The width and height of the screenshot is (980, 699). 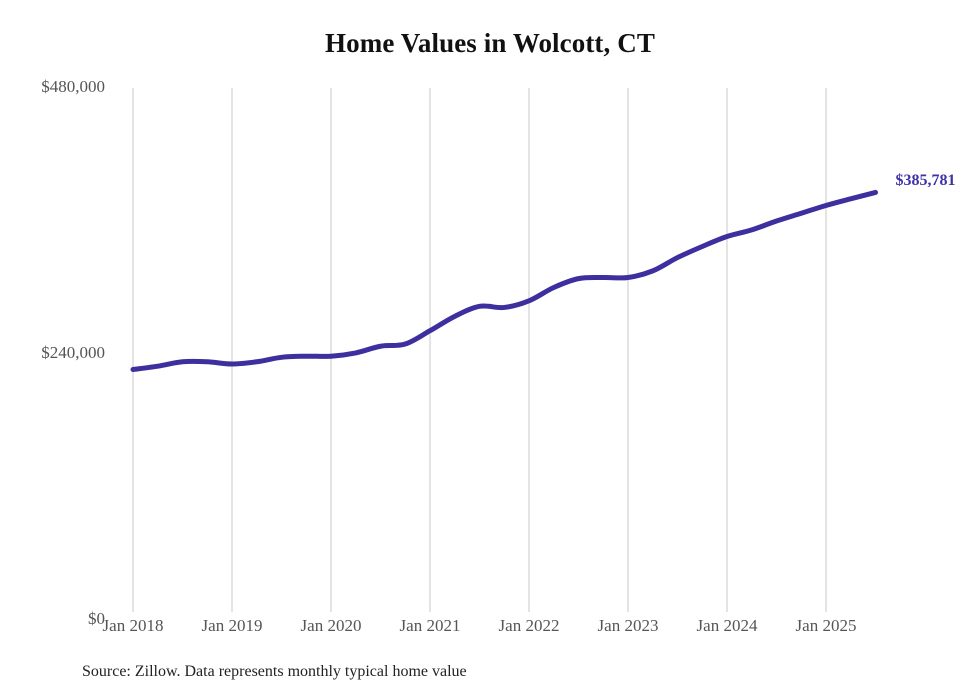 What do you see at coordinates (727, 625) in the screenshot?
I see `x-tick-label-jan-2024: Jan 2024` at bounding box center [727, 625].